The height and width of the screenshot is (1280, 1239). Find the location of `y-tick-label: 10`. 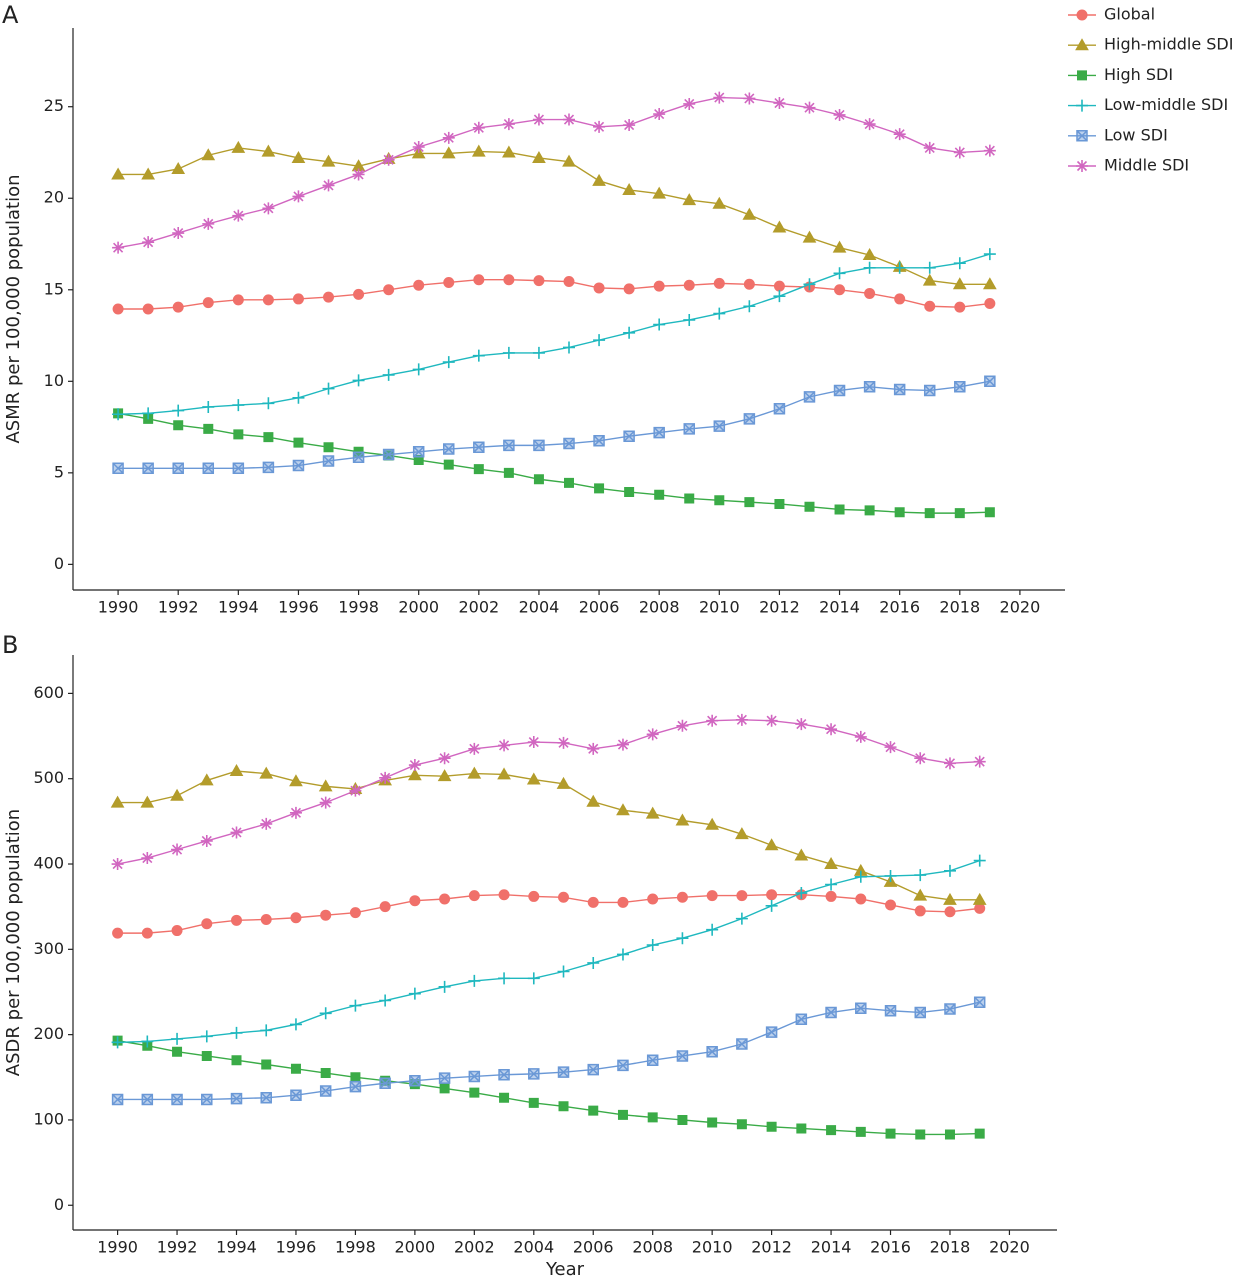

y-tick-label: 10 is located at coordinates (54, 380).